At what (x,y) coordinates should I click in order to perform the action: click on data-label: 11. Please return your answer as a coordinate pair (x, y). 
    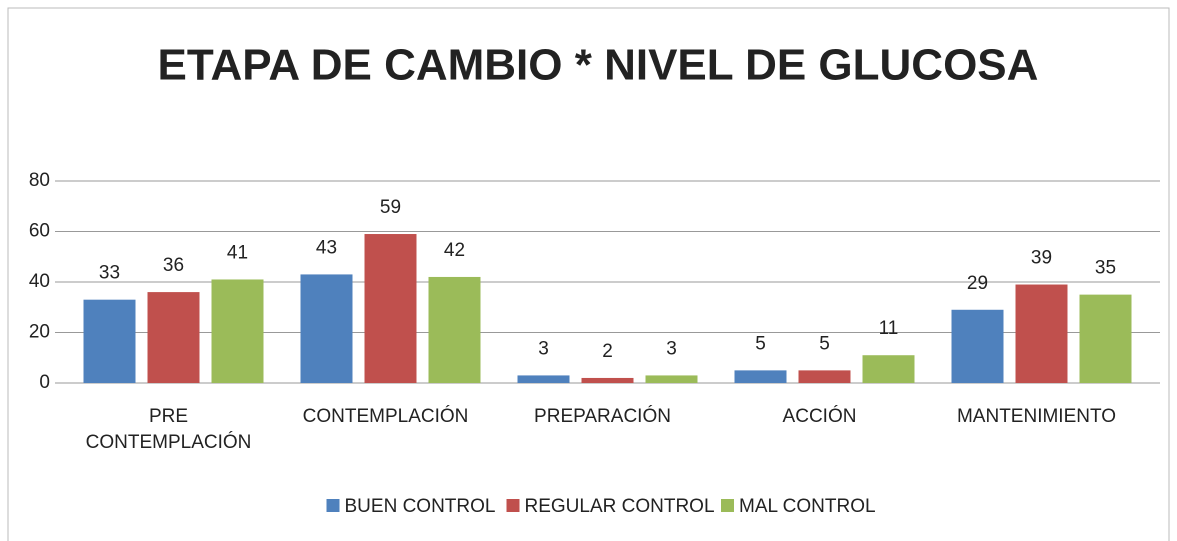
    Looking at the image, I should click on (889, 328).